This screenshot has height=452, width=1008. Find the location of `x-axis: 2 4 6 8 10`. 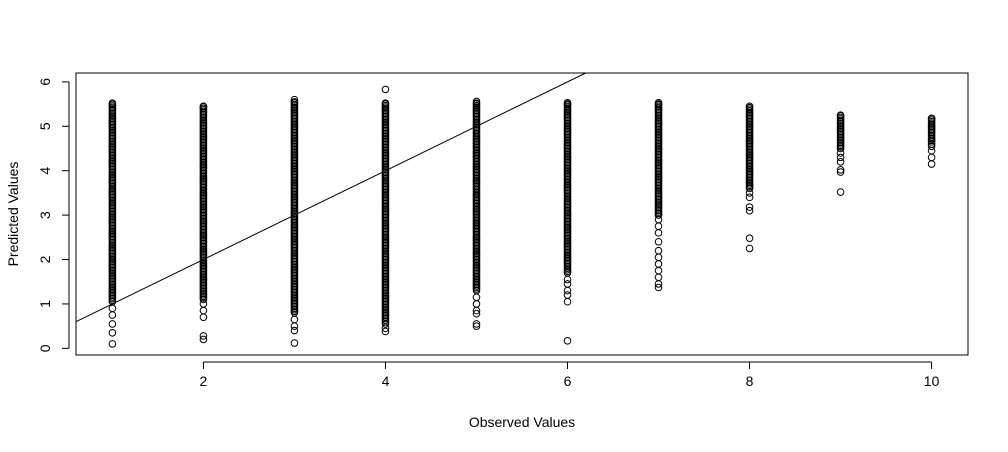

x-axis: 2 4 6 8 10 is located at coordinates (570, 375).